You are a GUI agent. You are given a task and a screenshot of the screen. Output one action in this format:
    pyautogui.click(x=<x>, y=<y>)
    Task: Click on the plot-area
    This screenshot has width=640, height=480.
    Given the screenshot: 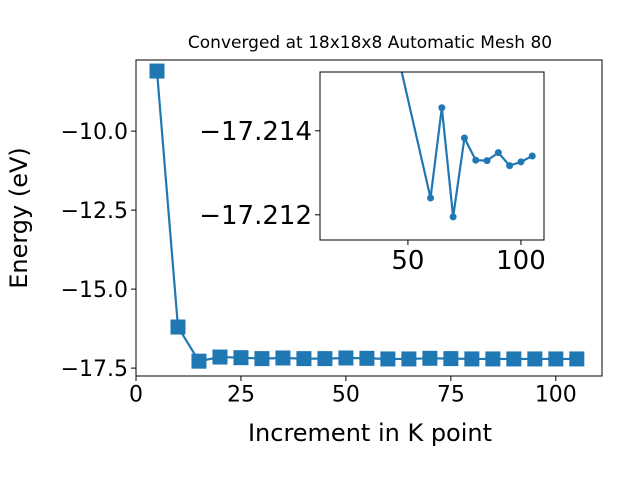 What is the action you would take?
    pyautogui.click(x=432, y=156)
    